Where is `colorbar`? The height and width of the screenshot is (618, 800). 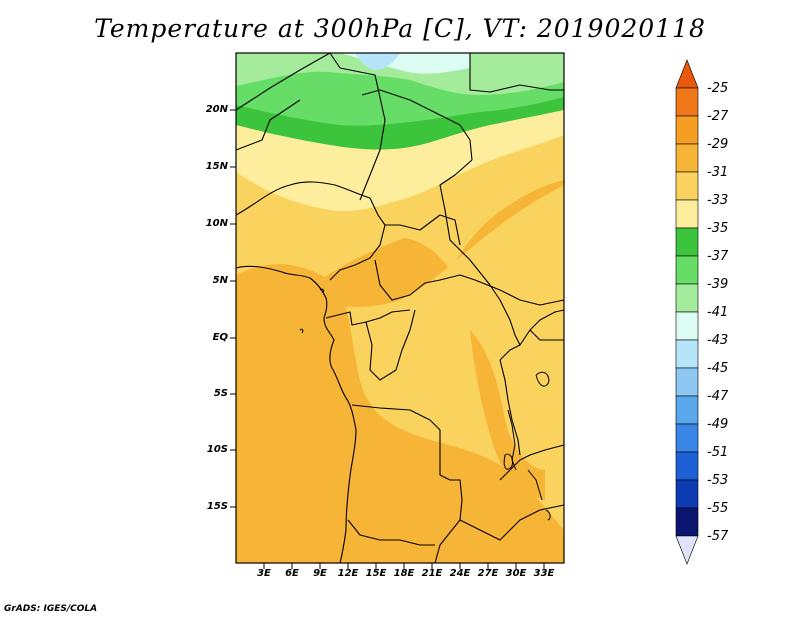
colorbar is located at coordinates (687, 312).